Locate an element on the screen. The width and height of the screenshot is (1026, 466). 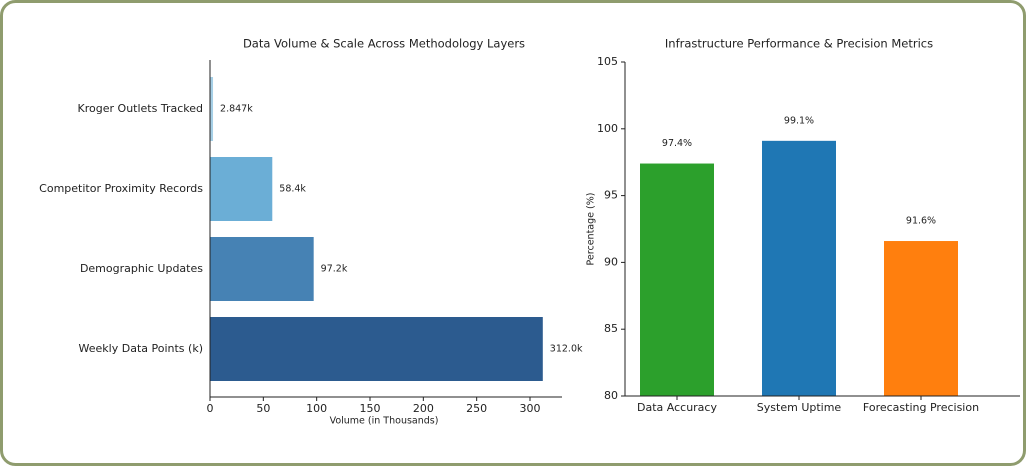
value-label: 2.847k is located at coordinates (236, 109).